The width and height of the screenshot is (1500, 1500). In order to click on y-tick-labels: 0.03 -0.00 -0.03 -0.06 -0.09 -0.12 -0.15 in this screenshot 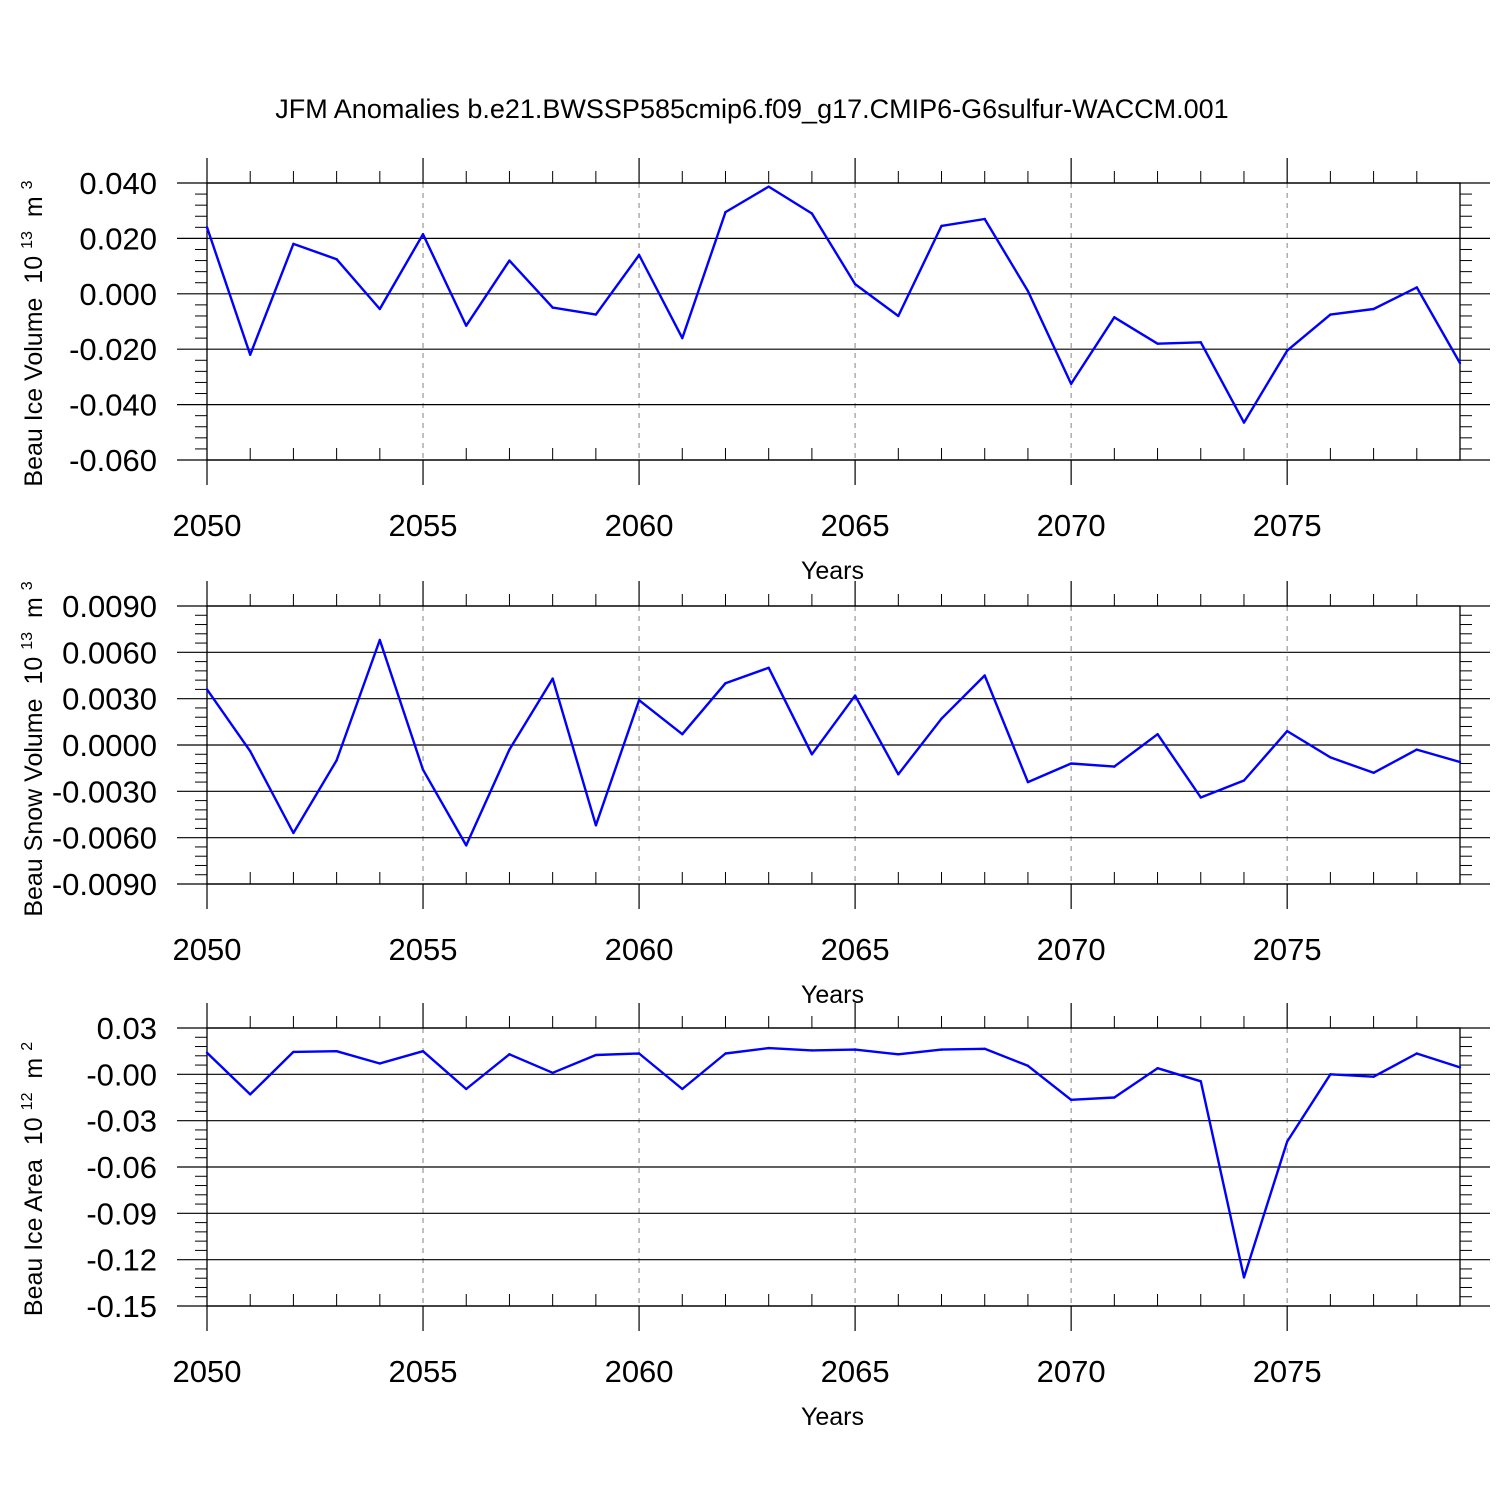, I will do `click(121, 1167)`.